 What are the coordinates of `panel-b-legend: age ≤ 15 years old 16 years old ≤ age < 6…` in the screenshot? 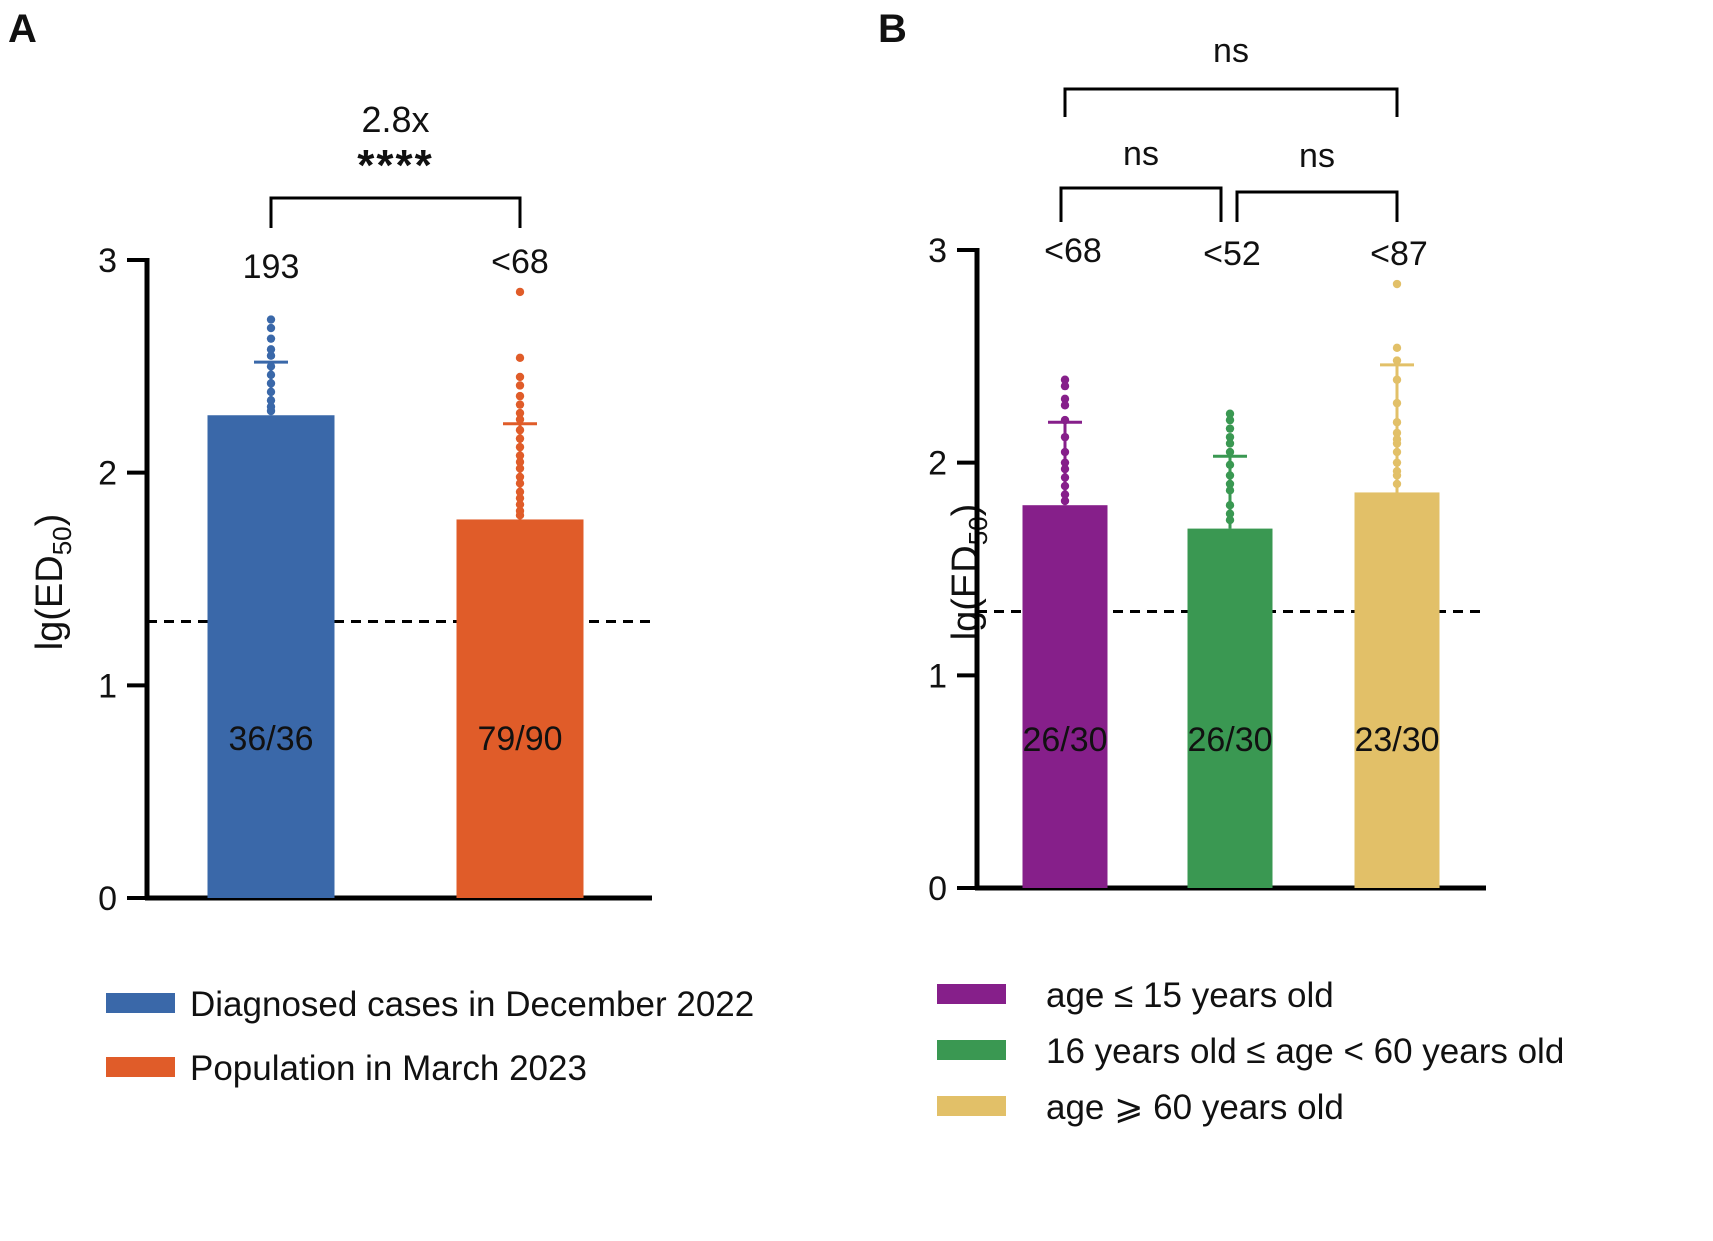 It's located at (1250, 1051).